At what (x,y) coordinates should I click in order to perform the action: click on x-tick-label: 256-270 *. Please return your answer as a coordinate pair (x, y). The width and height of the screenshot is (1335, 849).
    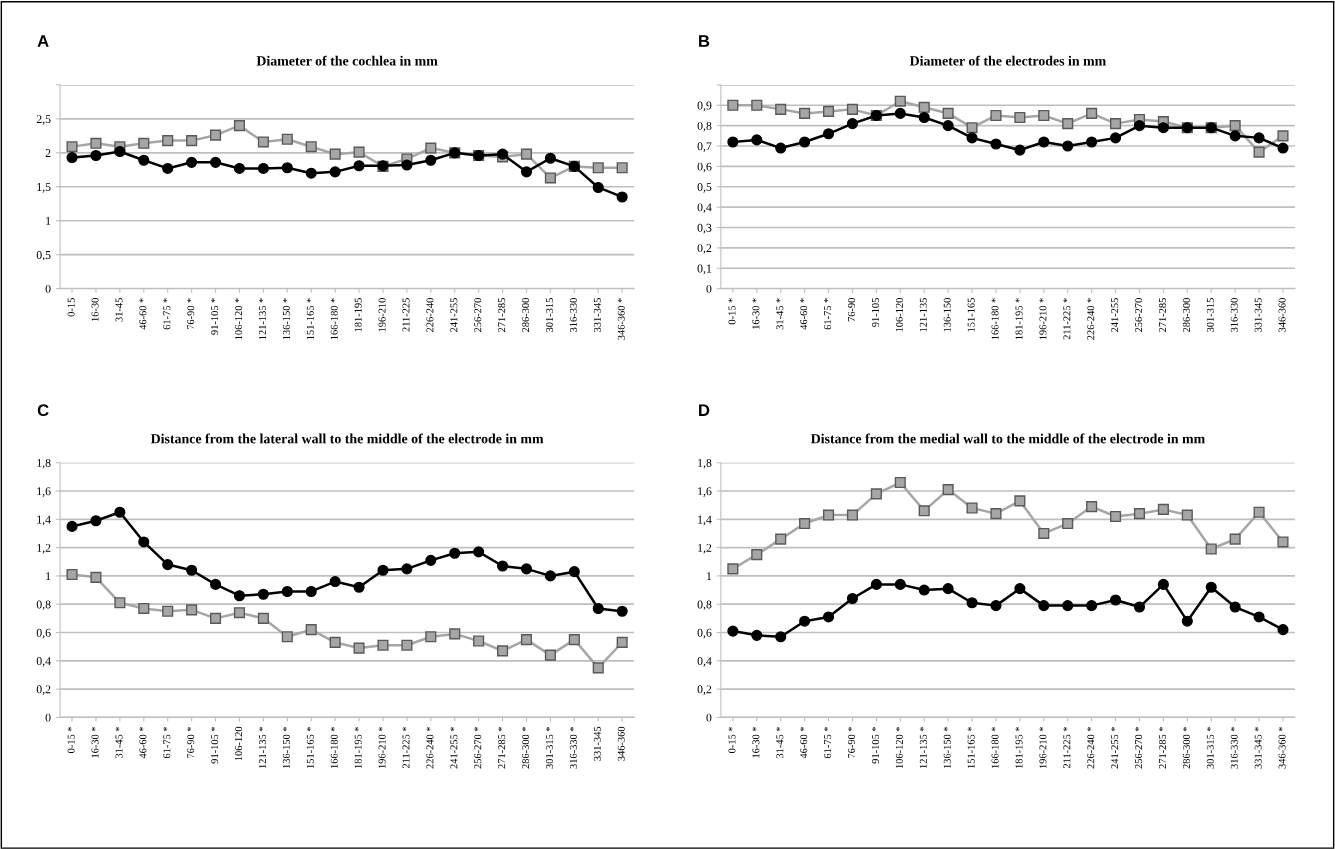
    Looking at the image, I should click on (478, 747).